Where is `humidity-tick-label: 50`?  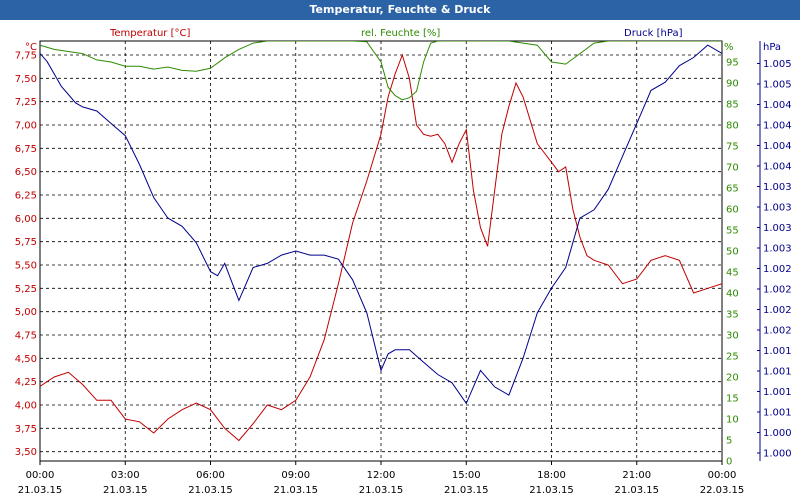
humidity-tick-label: 50 is located at coordinates (732, 252).